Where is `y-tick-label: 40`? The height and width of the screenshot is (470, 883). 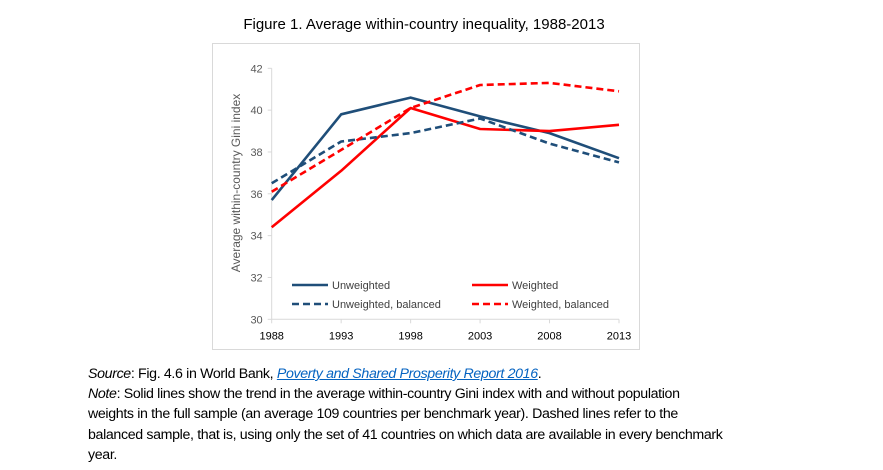 y-tick-label: 40 is located at coordinates (256, 111).